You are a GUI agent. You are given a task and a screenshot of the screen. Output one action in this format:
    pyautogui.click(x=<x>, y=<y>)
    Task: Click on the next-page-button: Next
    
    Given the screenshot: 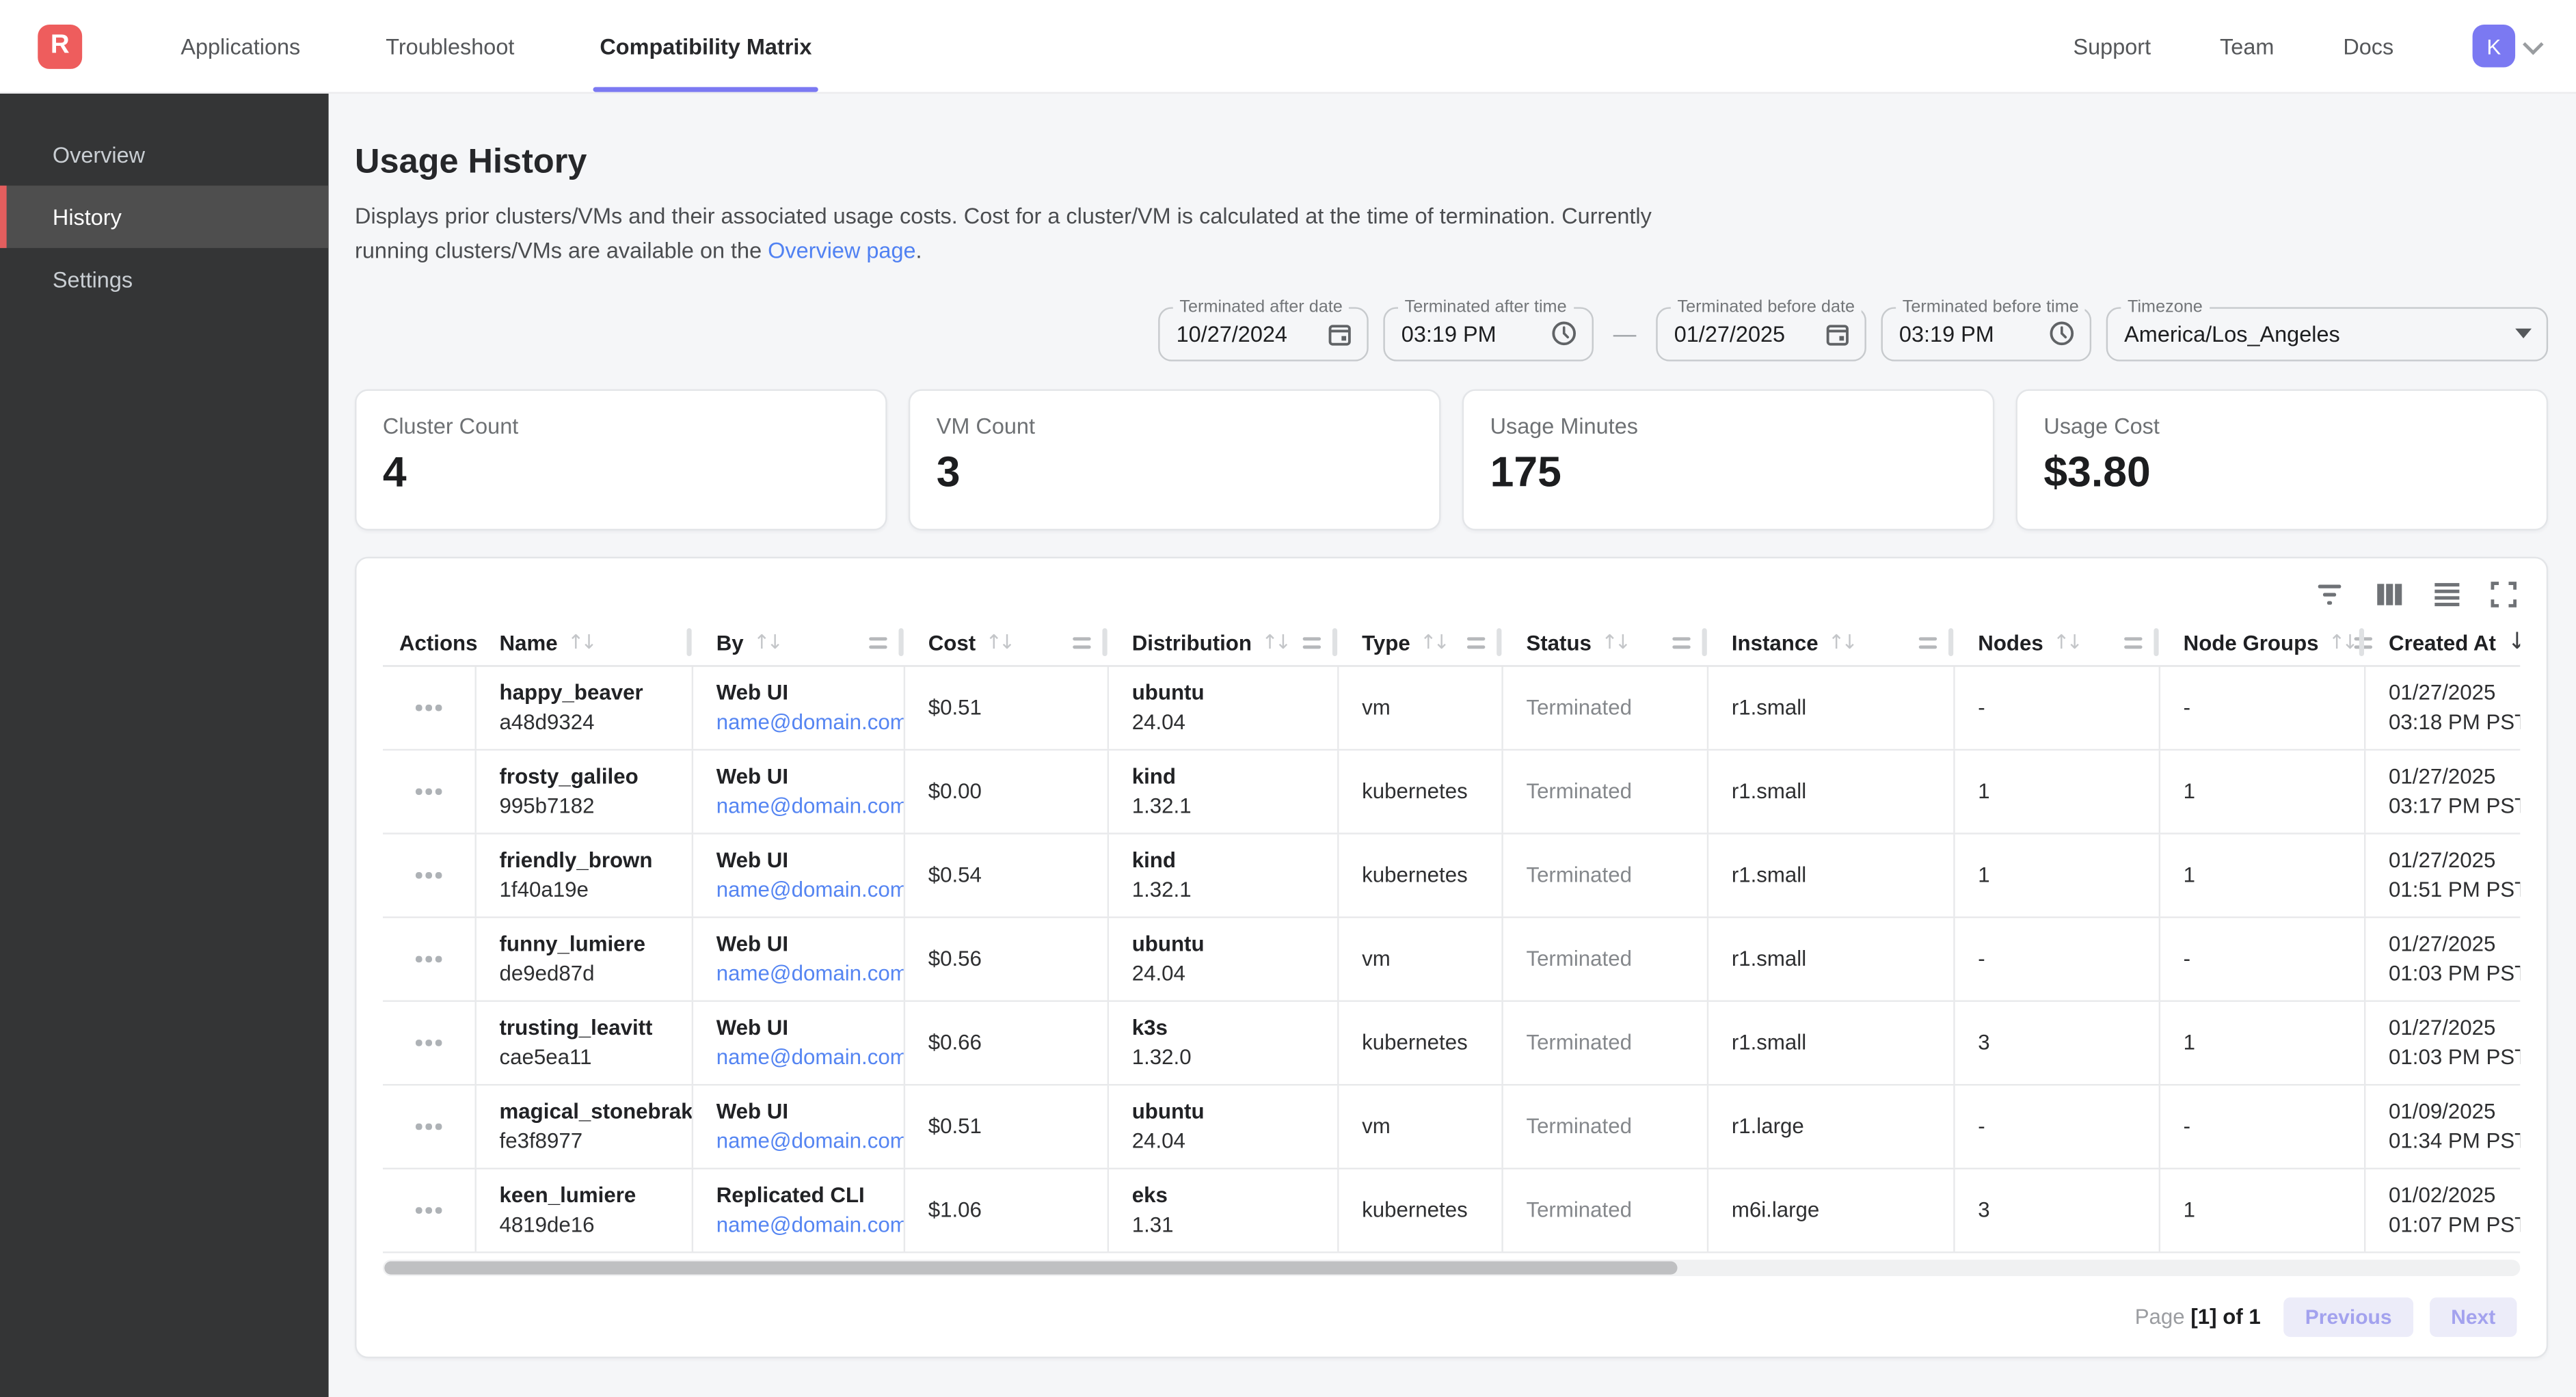 What is the action you would take?
    pyautogui.click(x=2473, y=1317)
    